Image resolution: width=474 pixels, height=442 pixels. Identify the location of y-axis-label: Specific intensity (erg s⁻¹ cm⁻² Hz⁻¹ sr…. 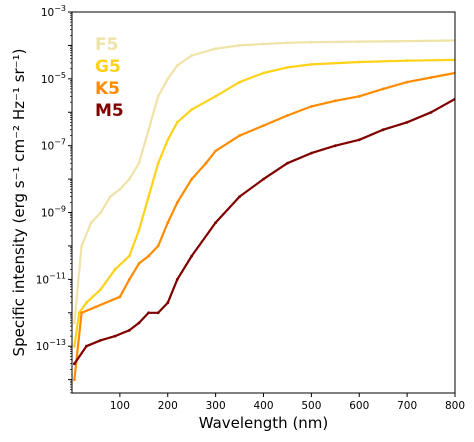
(19, 203).